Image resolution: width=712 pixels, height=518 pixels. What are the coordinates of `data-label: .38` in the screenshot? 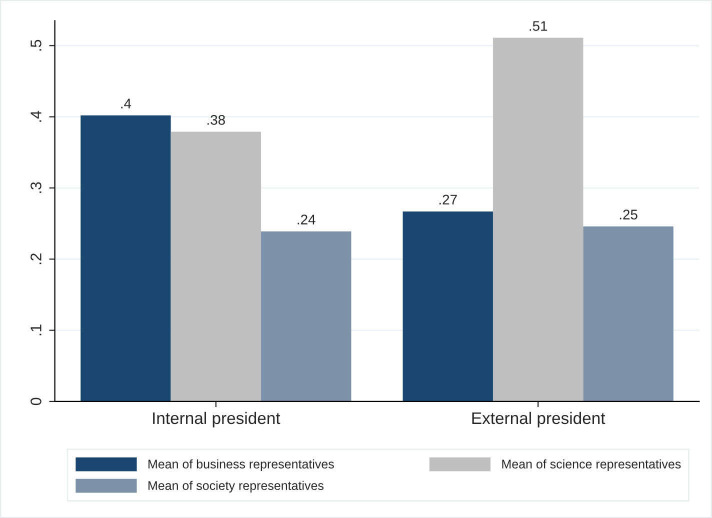 It's located at (216, 119).